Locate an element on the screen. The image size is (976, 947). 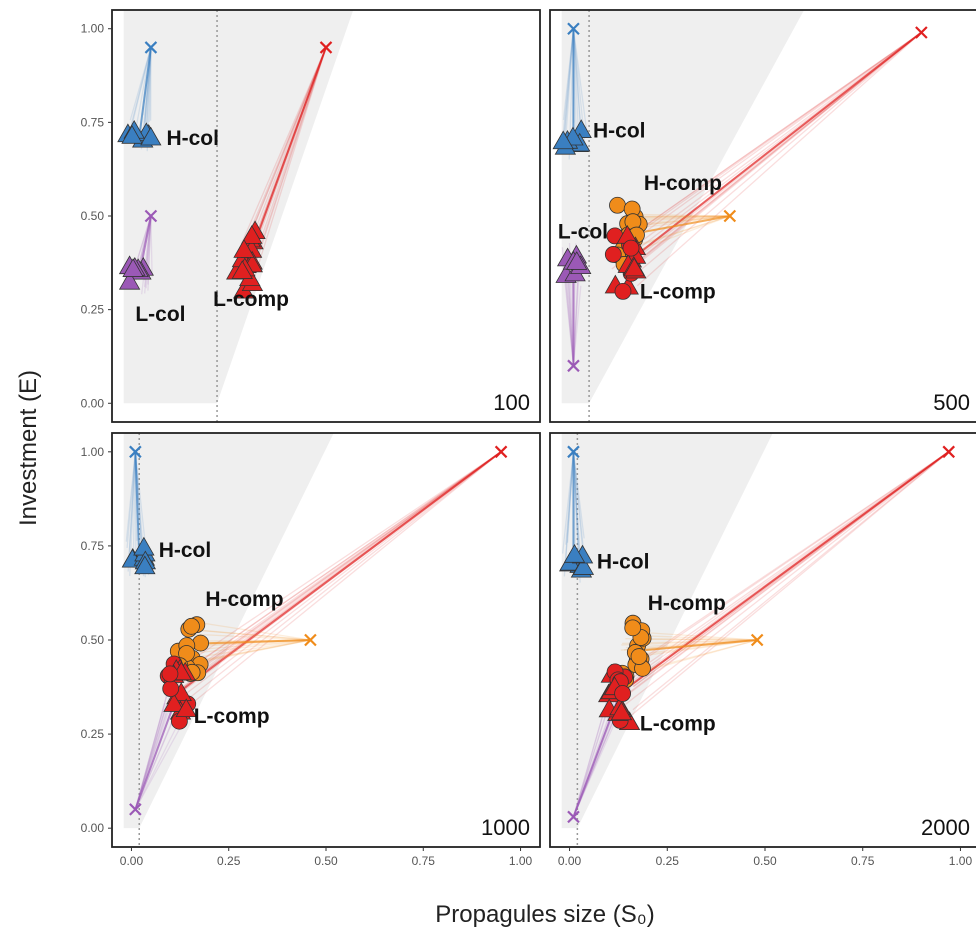
x-axis-title: Propagules size (S₀) is located at coordinates (544, 914).